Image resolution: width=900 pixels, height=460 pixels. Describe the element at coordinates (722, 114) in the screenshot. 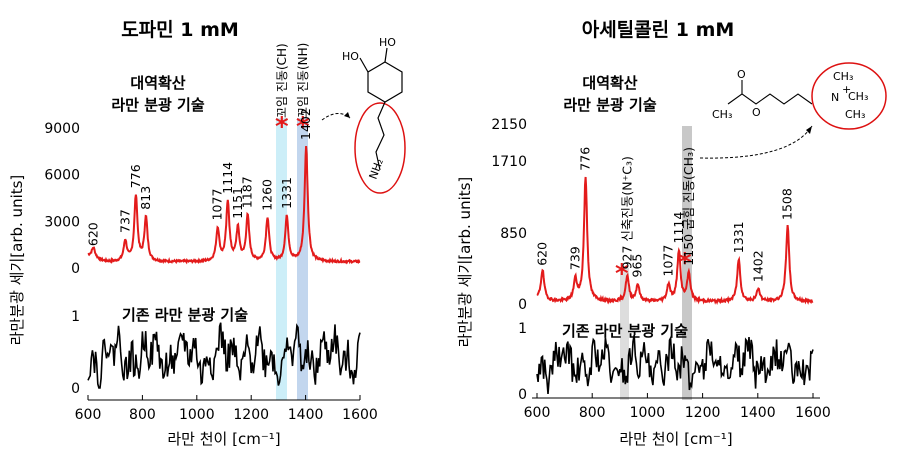

I see `ach-ch3: CH₃` at that location.